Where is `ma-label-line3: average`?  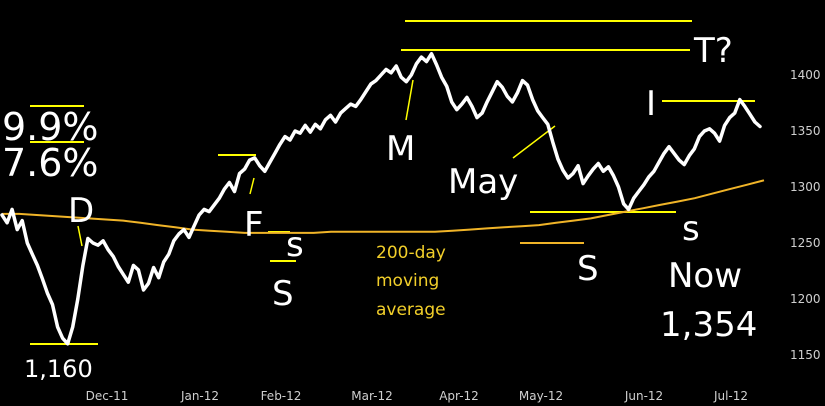 ma-label-line3: average is located at coordinates (411, 310).